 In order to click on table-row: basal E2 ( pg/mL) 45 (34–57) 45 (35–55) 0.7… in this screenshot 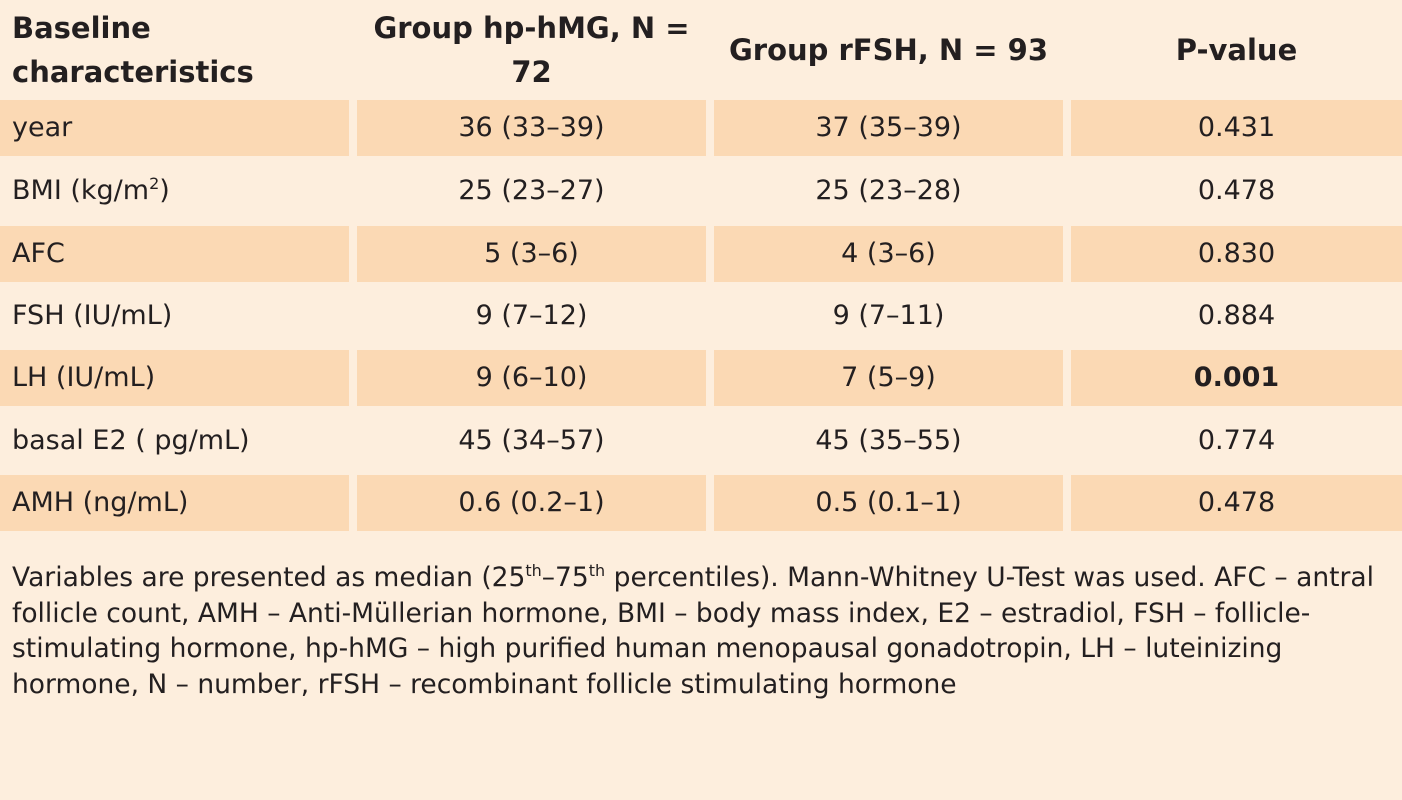, I will do `click(701, 441)`.